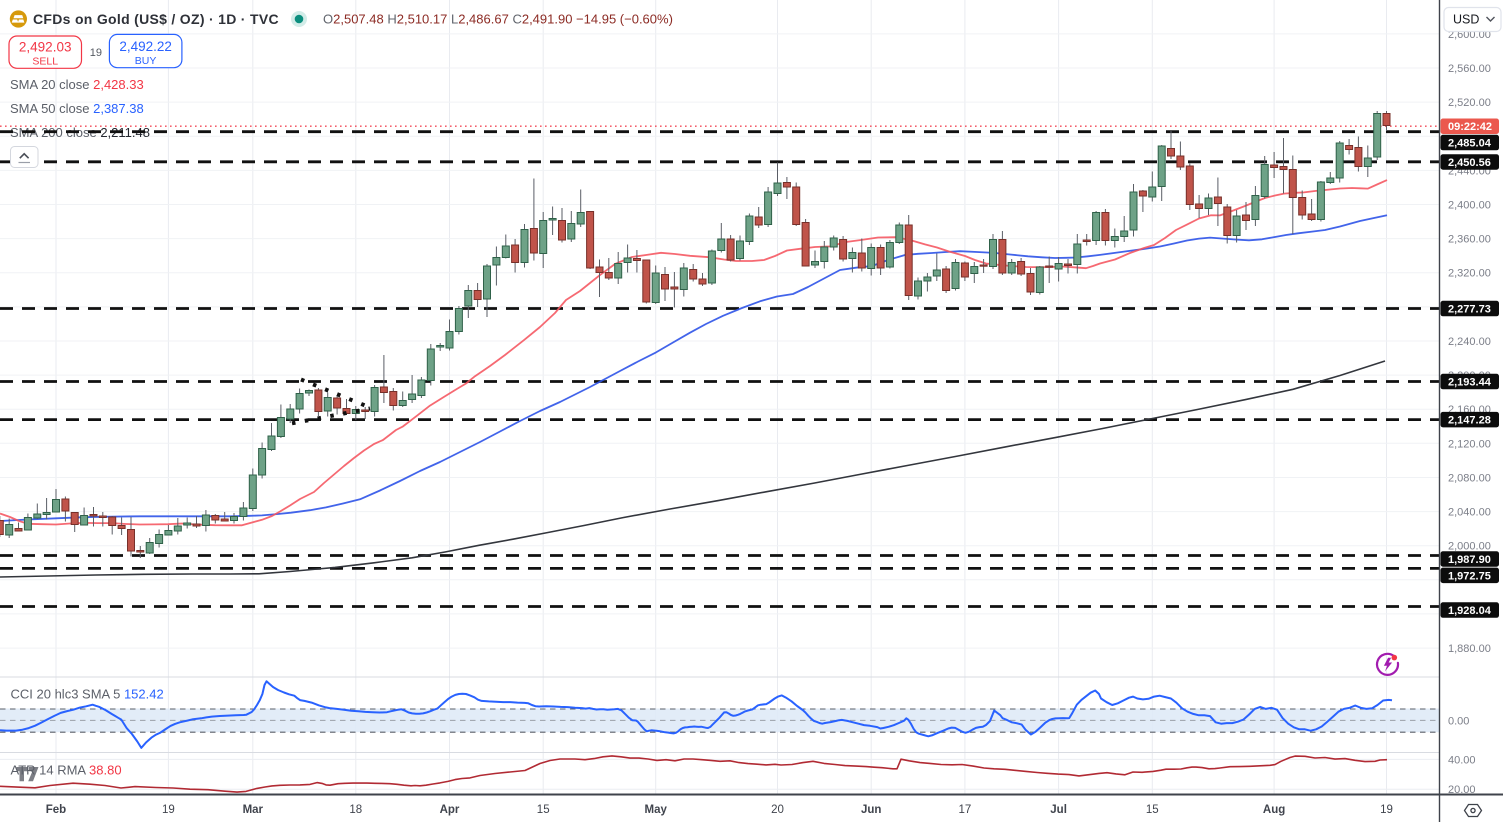 The width and height of the screenshot is (1503, 822). Describe the element at coordinates (1469, 479) in the screenshot. I see `svg-text: 2,080.00` at that location.